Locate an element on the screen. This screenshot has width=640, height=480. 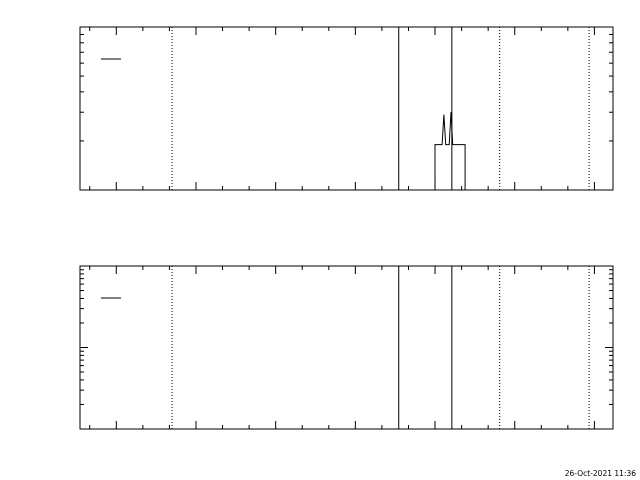
footer-timestamp: 26-Oct-2021 11:36 is located at coordinates (600, 473).